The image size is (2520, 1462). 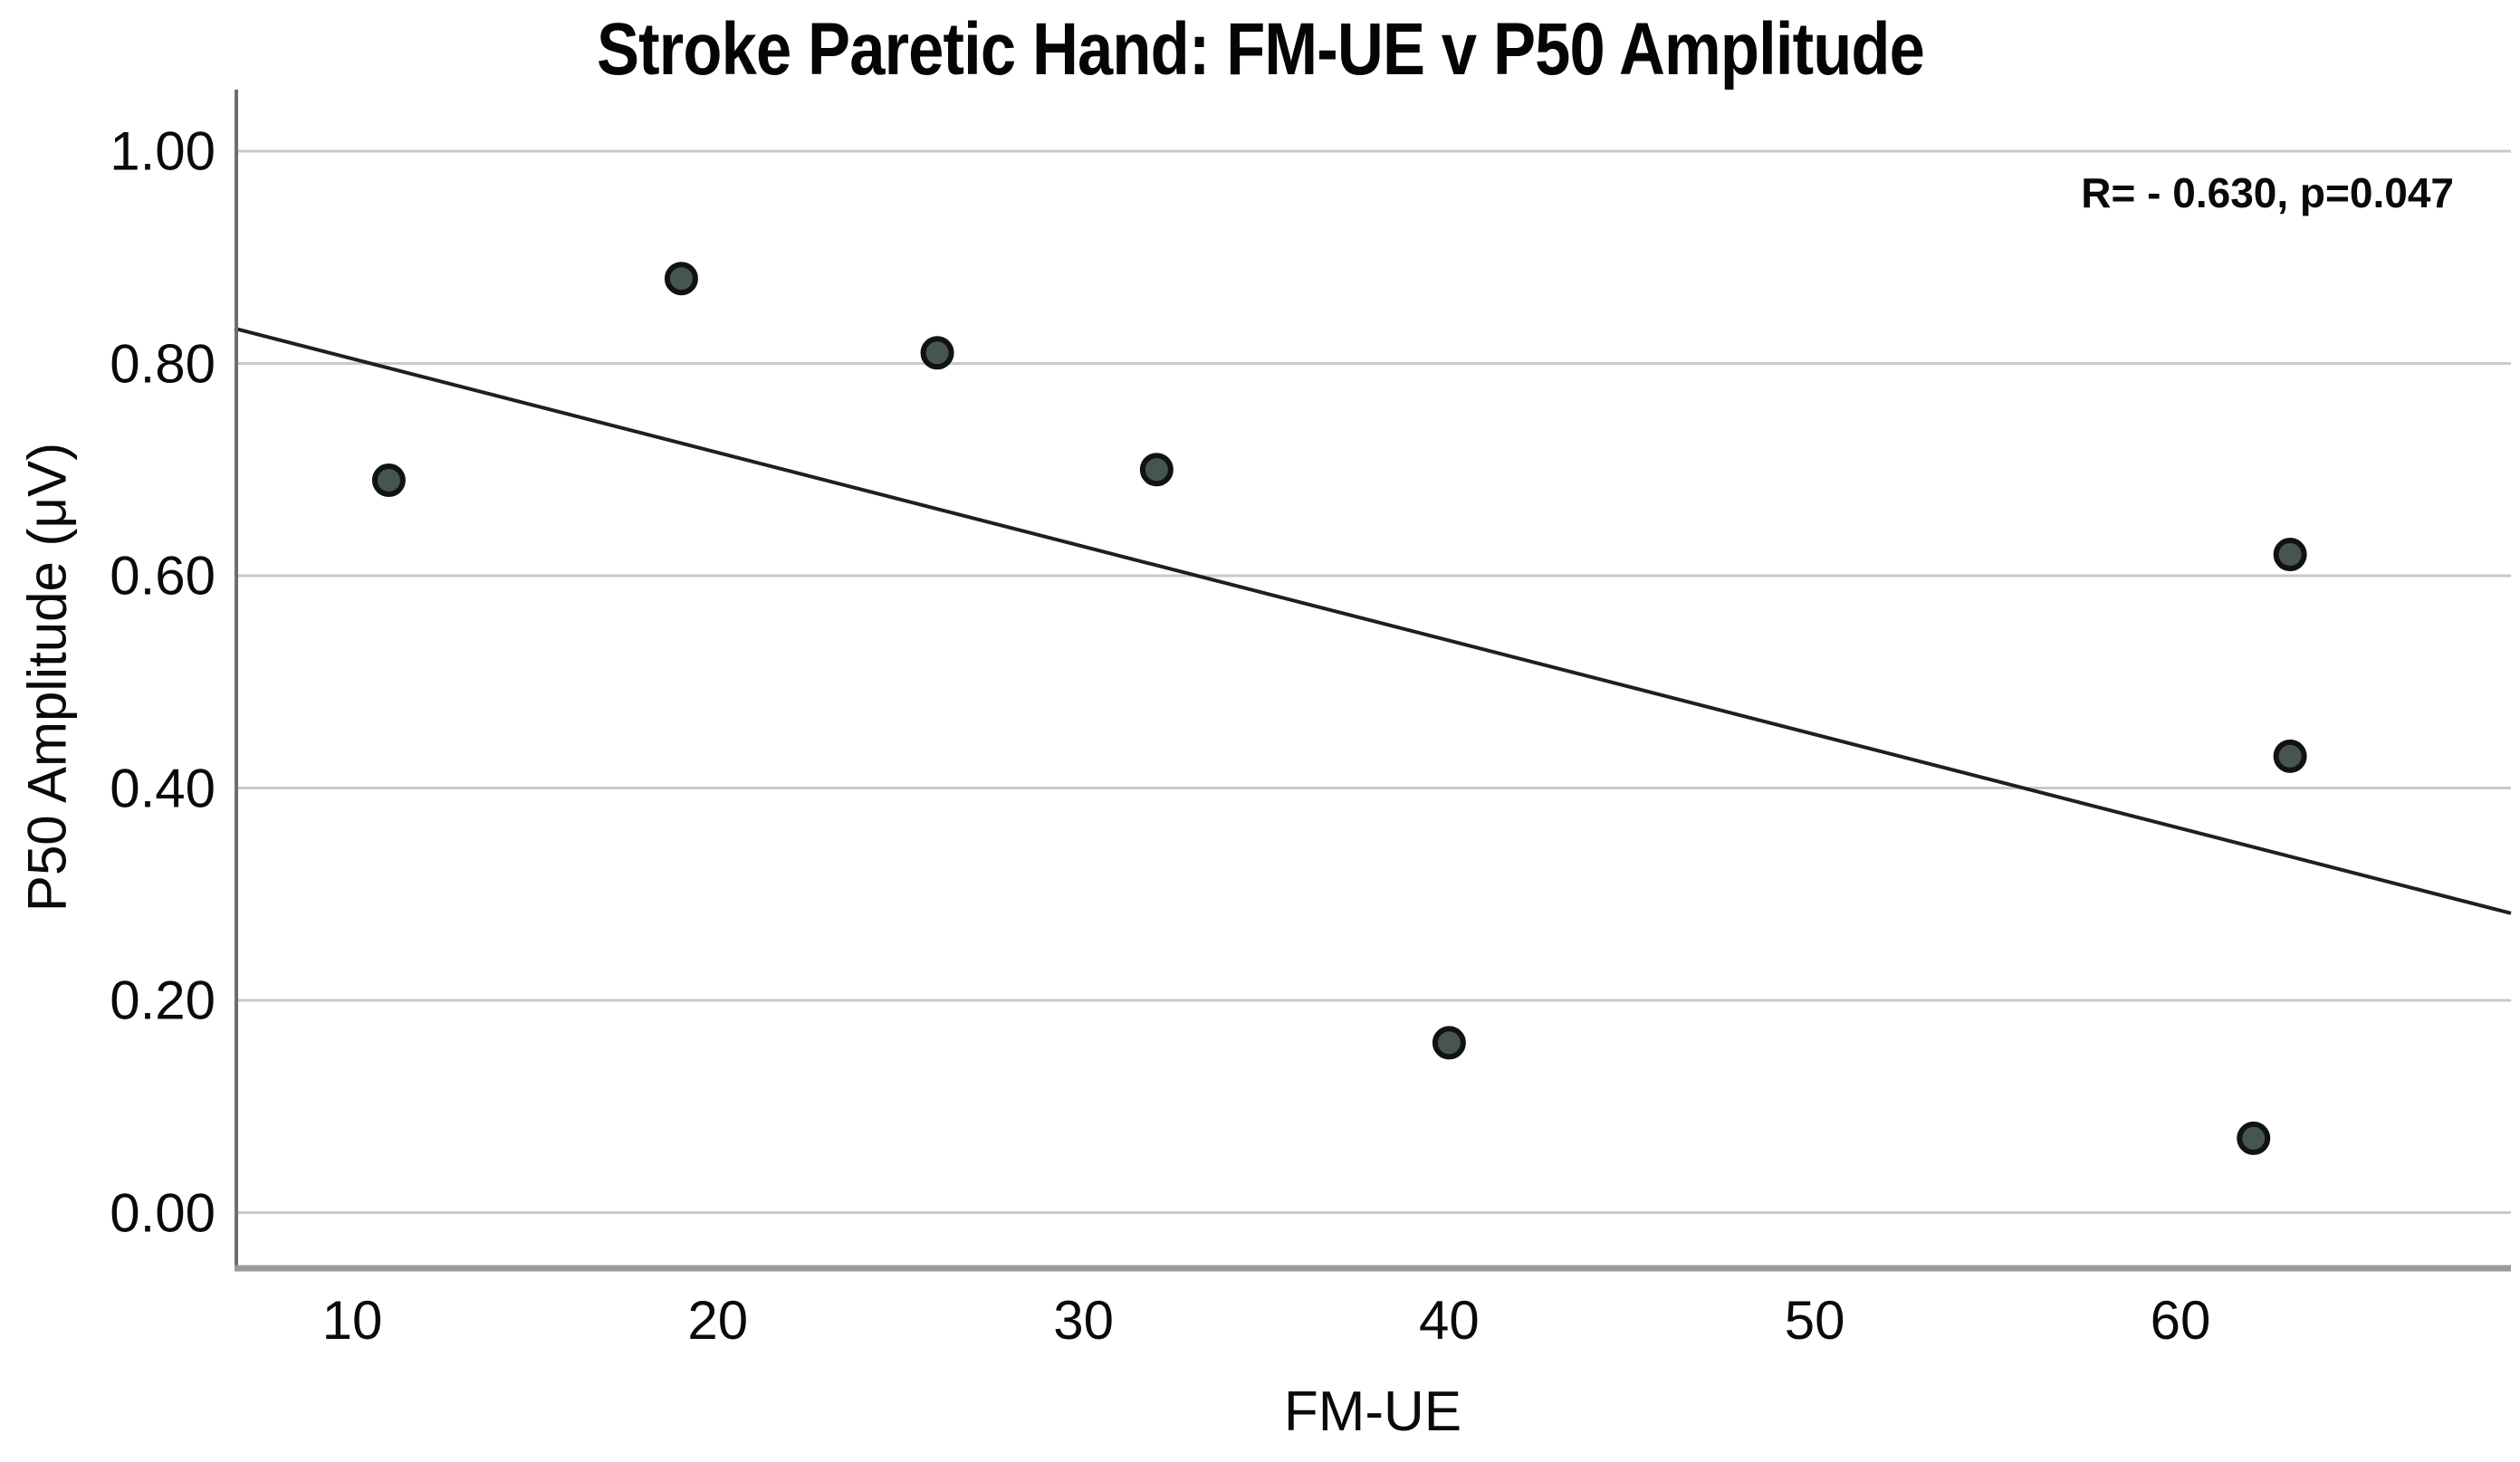 I want to click on x-axis-label: FM-UE, so click(x=1373, y=1412).